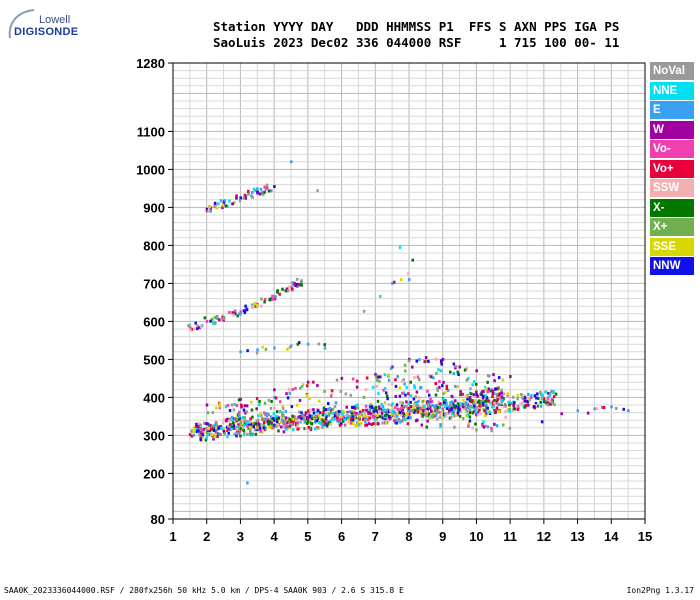 The width and height of the screenshot is (700, 600). I want to click on x-tick-label: 6, so click(341, 536).